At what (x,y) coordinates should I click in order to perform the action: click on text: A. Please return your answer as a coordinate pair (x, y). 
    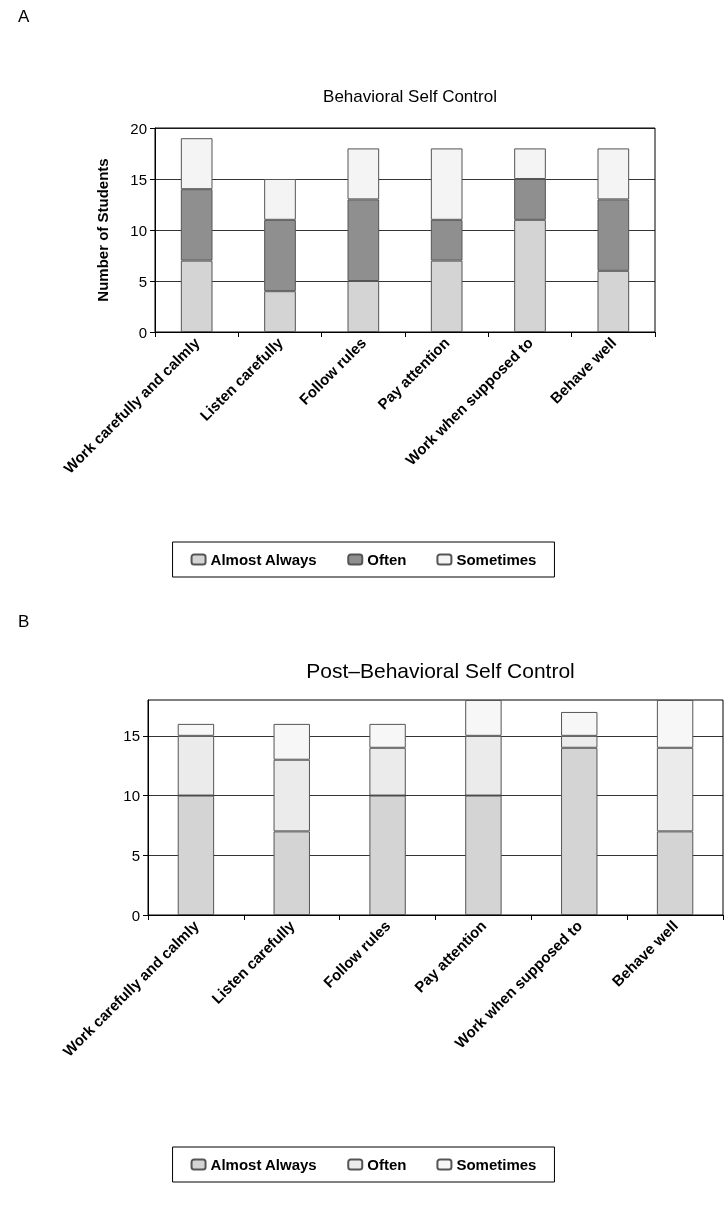
    Looking at the image, I should click on (24, 16).